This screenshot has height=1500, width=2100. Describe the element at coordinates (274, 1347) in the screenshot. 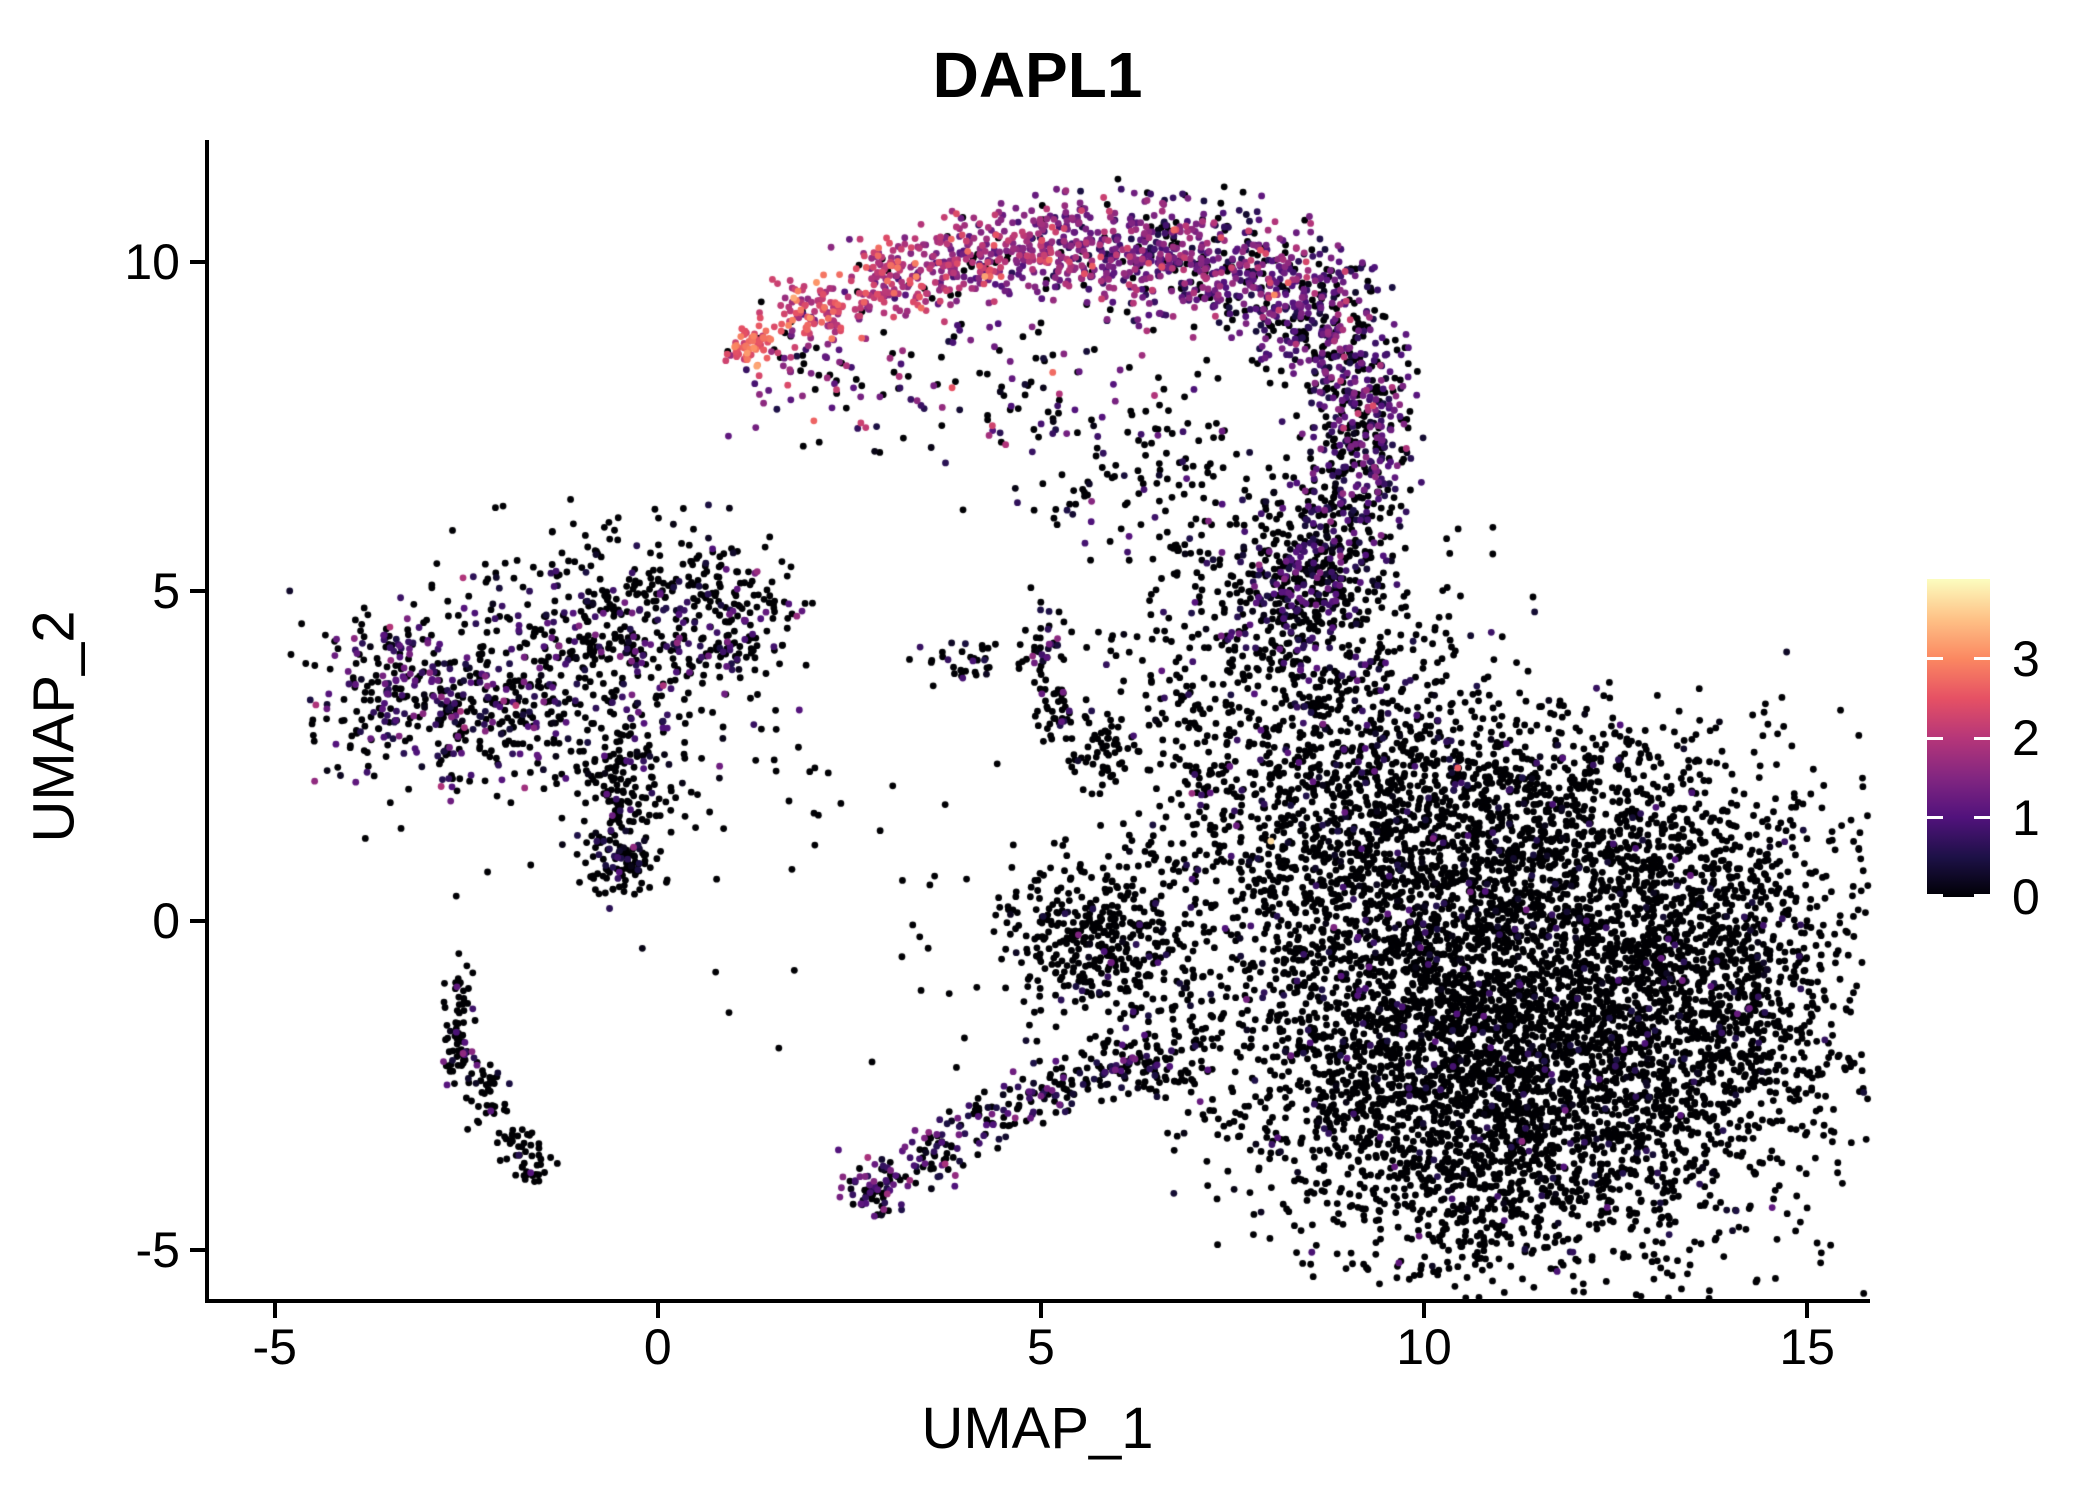

I see `x-tick-label: -5` at that location.